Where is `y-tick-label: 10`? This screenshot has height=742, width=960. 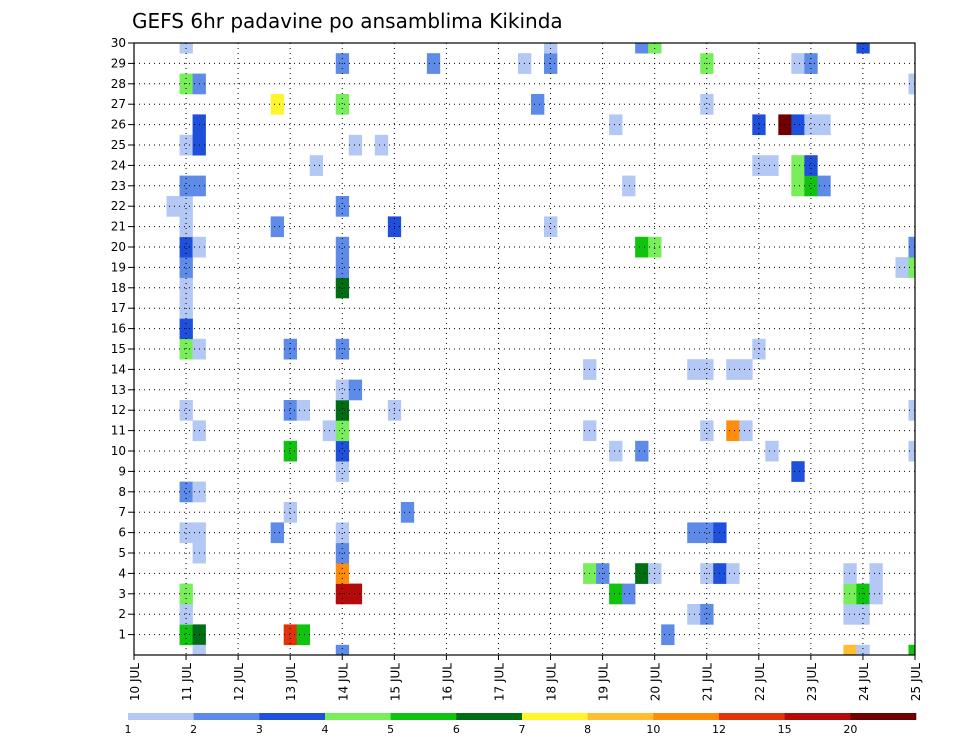 y-tick-label: 10 is located at coordinates (118, 451).